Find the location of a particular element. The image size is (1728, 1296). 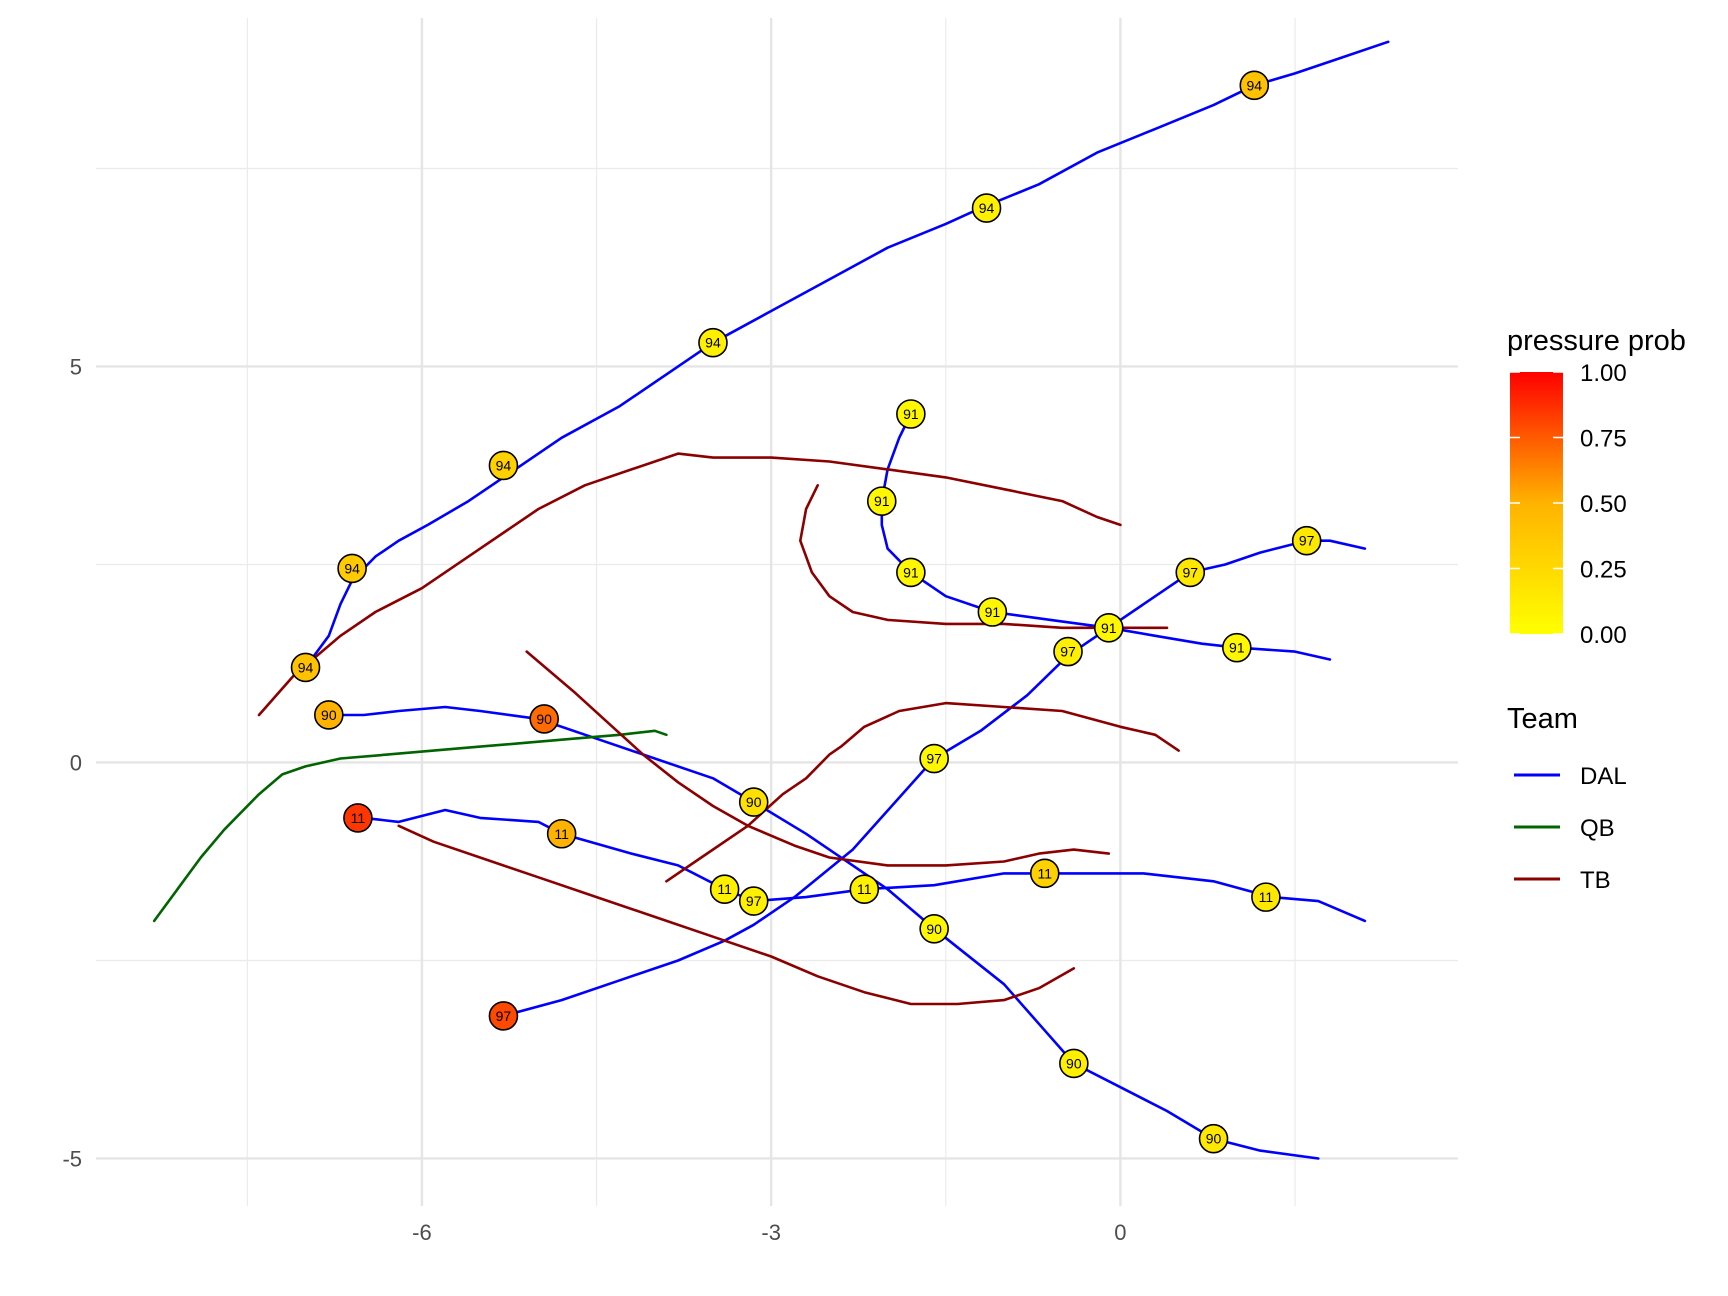

legend-label: QB is located at coordinates (1597, 828).